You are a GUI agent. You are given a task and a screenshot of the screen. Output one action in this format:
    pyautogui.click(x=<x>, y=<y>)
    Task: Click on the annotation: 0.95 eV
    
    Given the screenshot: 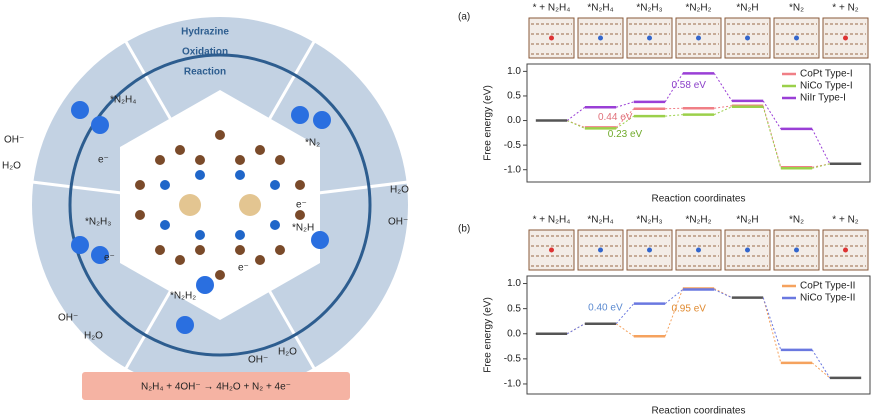 What is the action you would take?
    pyautogui.click(x=688, y=308)
    